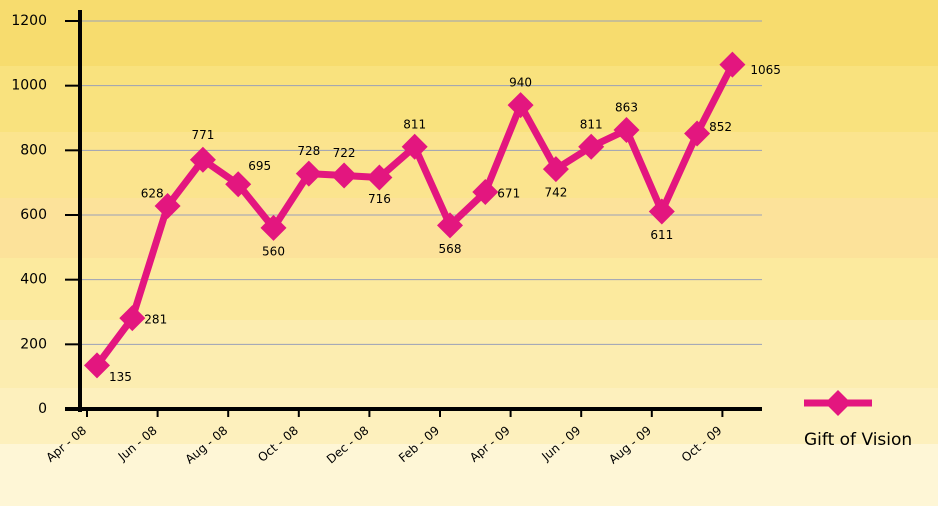 The image size is (938, 510). What do you see at coordinates (29, 86) in the screenshot?
I see `y-tick-label: 1000` at bounding box center [29, 86].